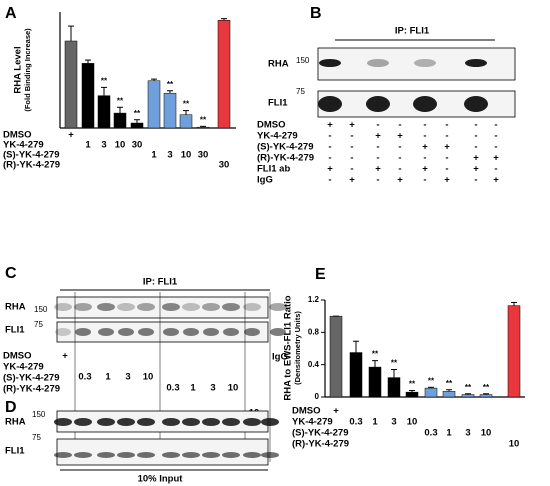  I want to click on treatment-dose: 30, so click(203, 155).